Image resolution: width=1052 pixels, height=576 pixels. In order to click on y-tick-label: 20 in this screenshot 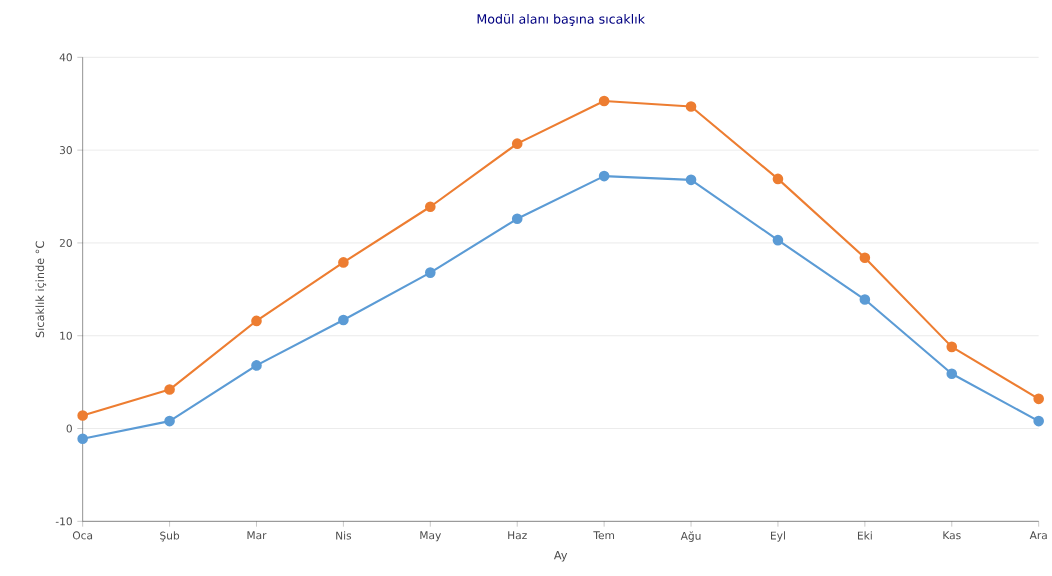, I will do `click(65, 242)`.